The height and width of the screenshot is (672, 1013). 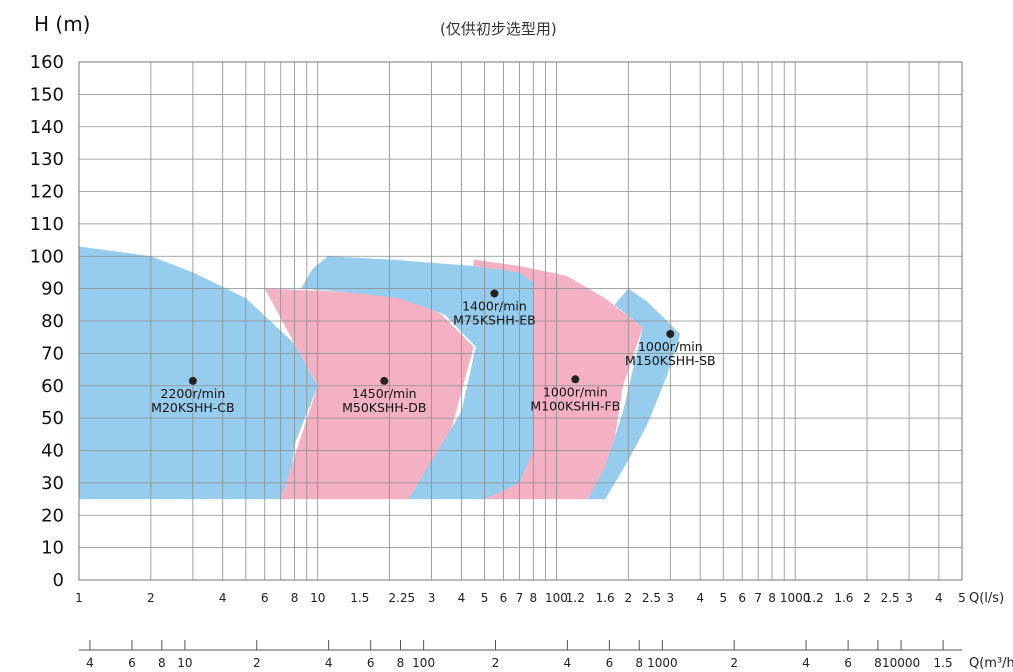 What do you see at coordinates (423, 663) in the screenshot?
I see `x2-tick-label: 100` at bounding box center [423, 663].